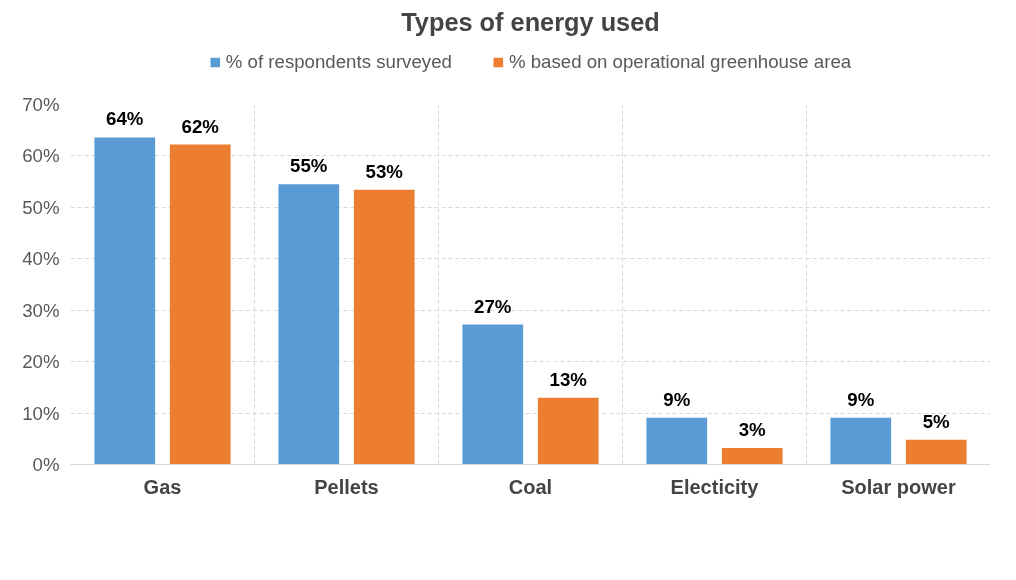  I want to click on data-label: 5%, so click(936, 421).